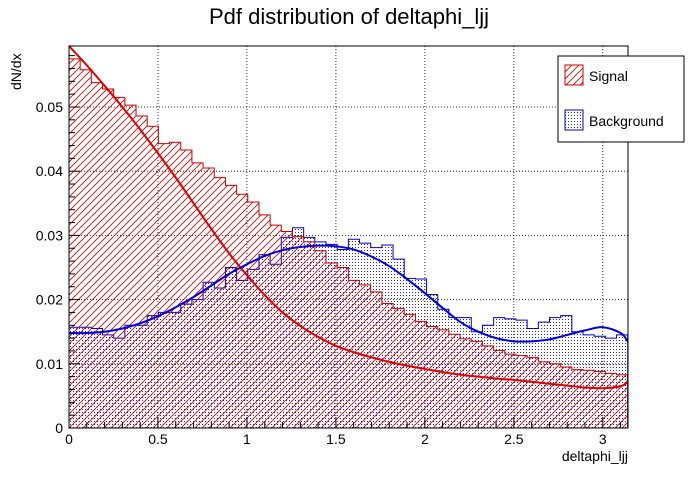 The image size is (698, 481). What do you see at coordinates (158, 439) in the screenshot?
I see `x-tick-label: 0.5` at bounding box center [158, 439].